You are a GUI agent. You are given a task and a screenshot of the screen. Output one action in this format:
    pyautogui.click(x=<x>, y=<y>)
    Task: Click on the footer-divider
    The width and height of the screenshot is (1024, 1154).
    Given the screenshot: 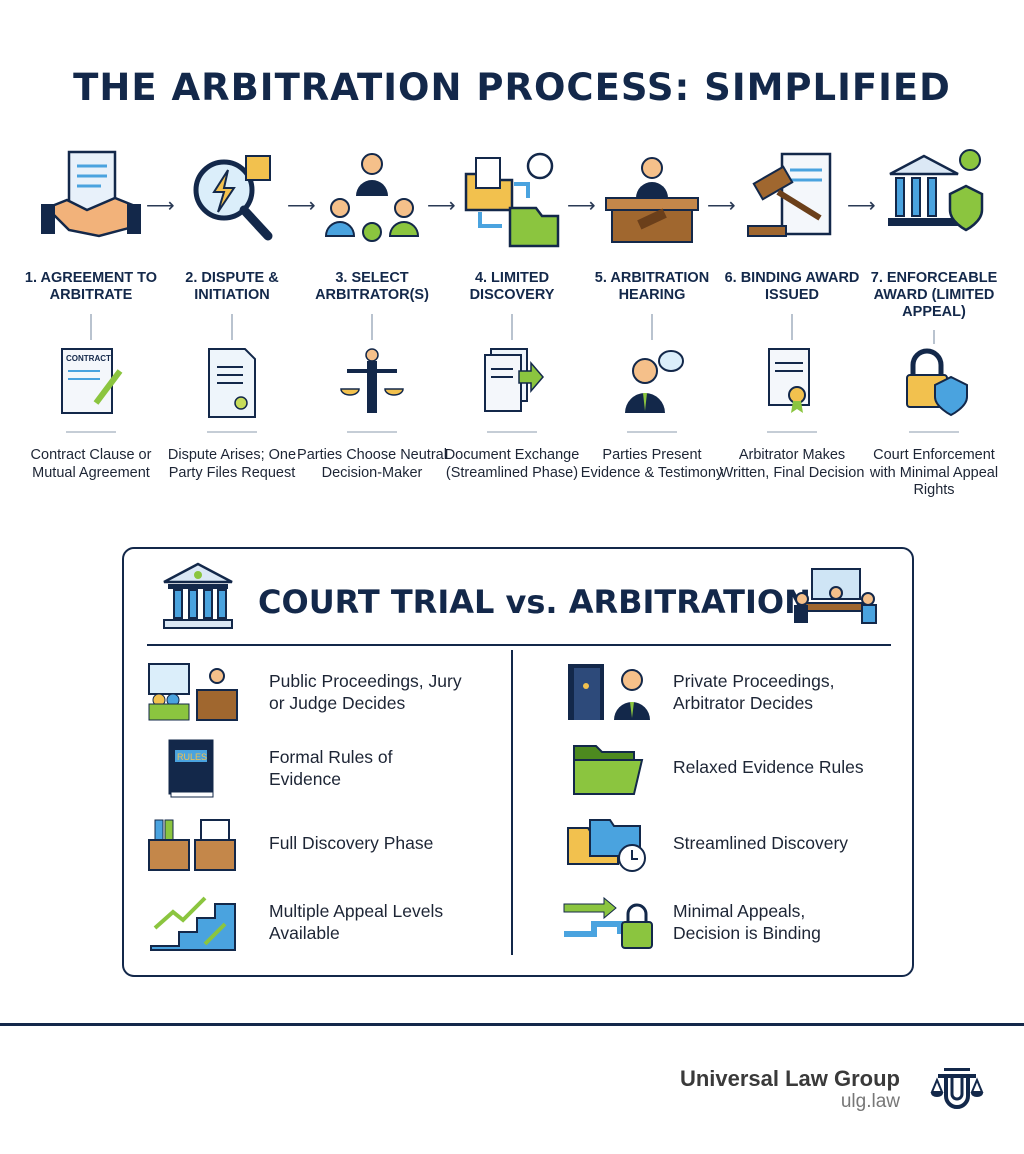 What is the action you would take?
    pyautogui.click(x=512, y=1024)
    